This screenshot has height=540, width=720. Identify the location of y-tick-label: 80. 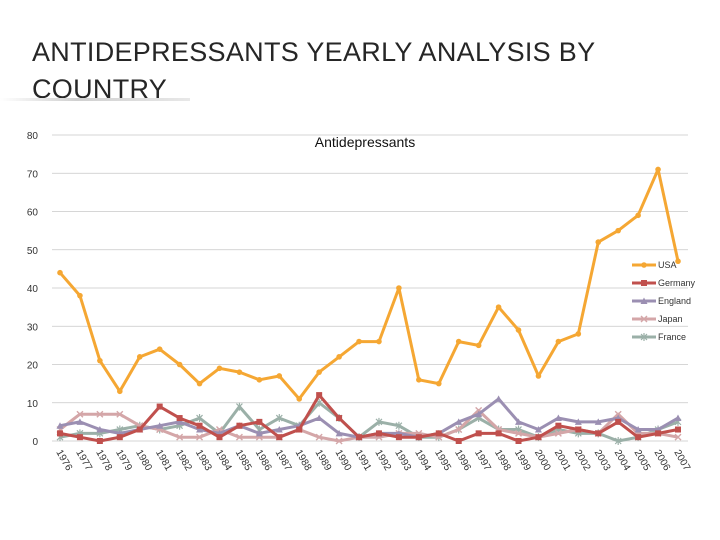
(33, 136).